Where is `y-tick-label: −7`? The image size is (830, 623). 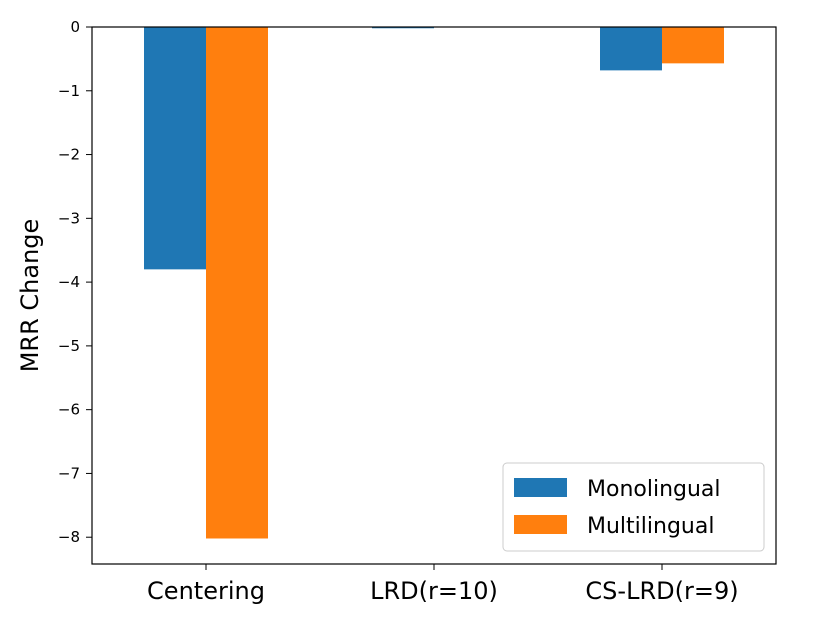 y-tick-label: −7 is located at coordinates (69, 473).